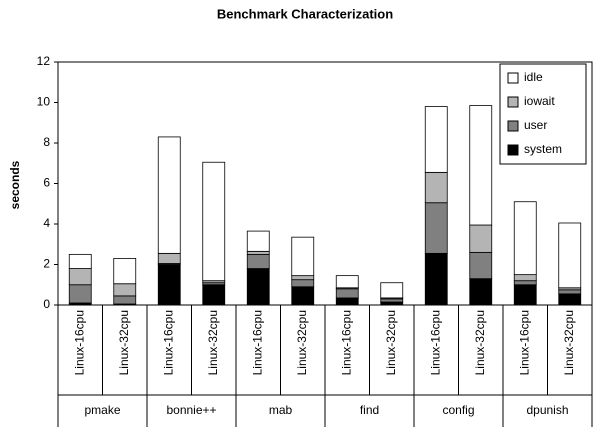 The height and width of the screenshot is (429, 593). What do you see at coordinates (191, 410) in the screenshot?
I see `group-label: bonnie++` at bounding box center [191, 410].